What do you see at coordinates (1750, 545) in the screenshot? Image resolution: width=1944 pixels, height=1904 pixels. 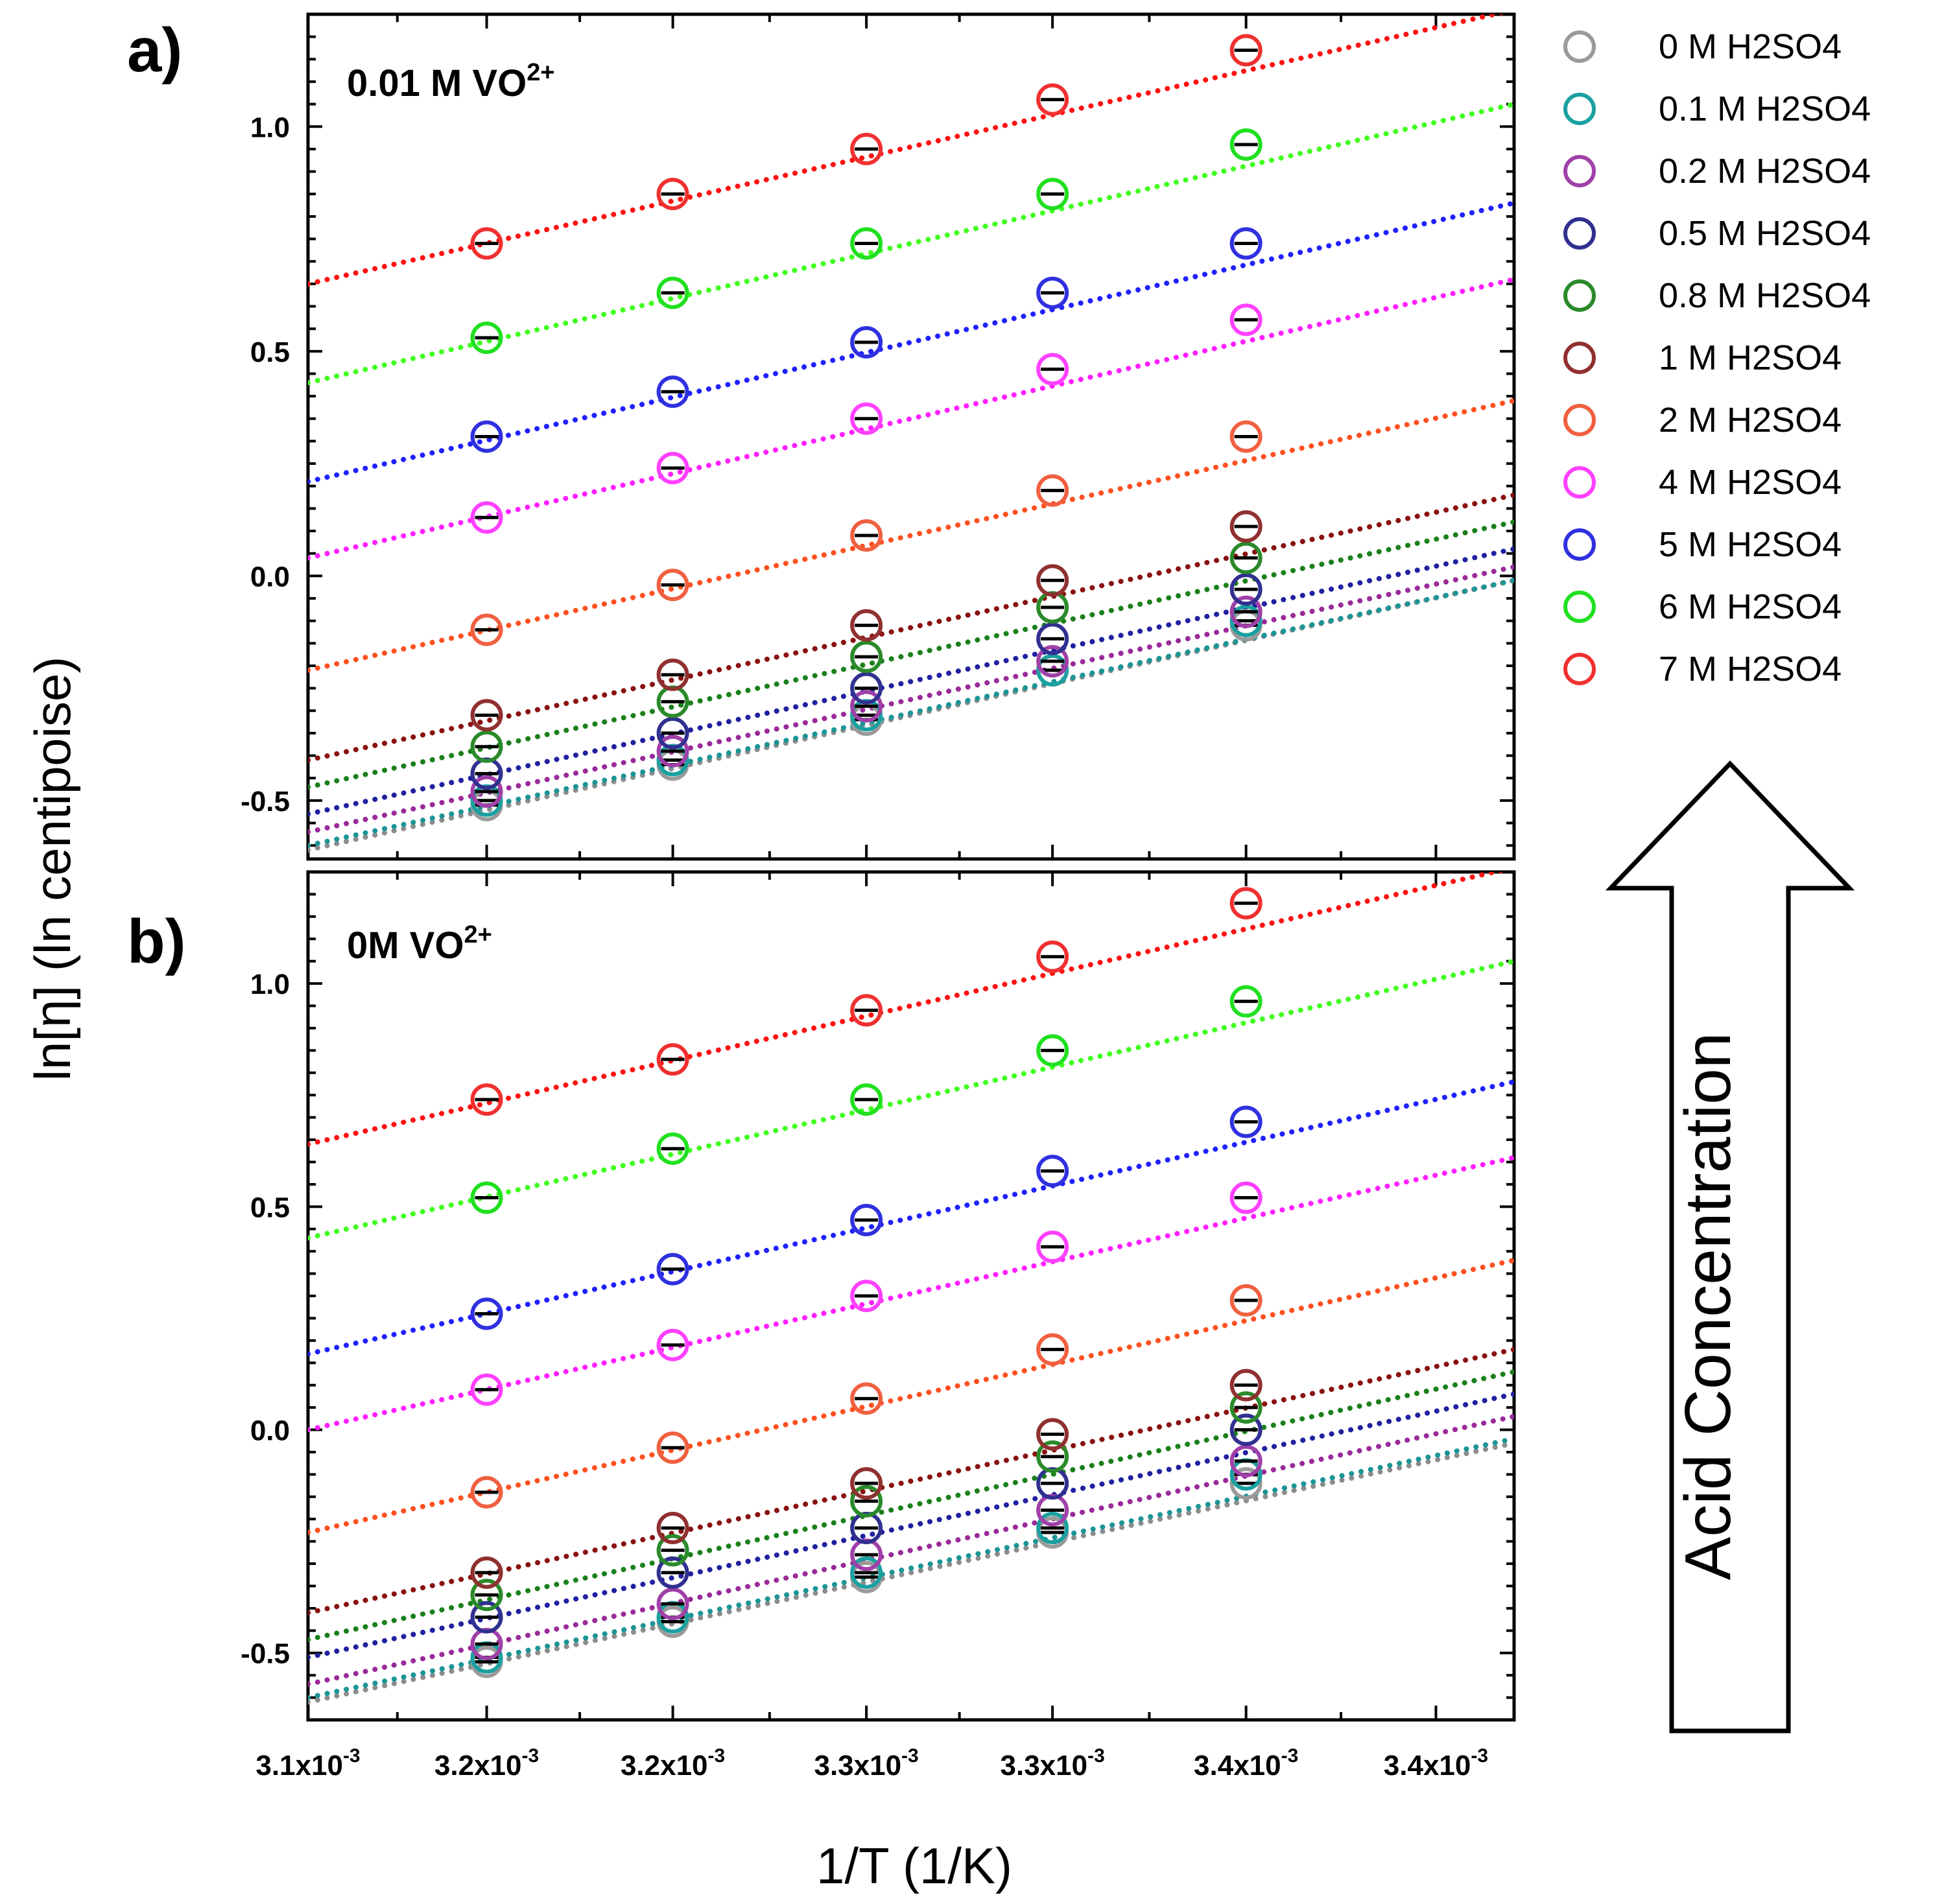 I see `legend-label: 5 M H2SO4` at bounding box center [1750, 545].